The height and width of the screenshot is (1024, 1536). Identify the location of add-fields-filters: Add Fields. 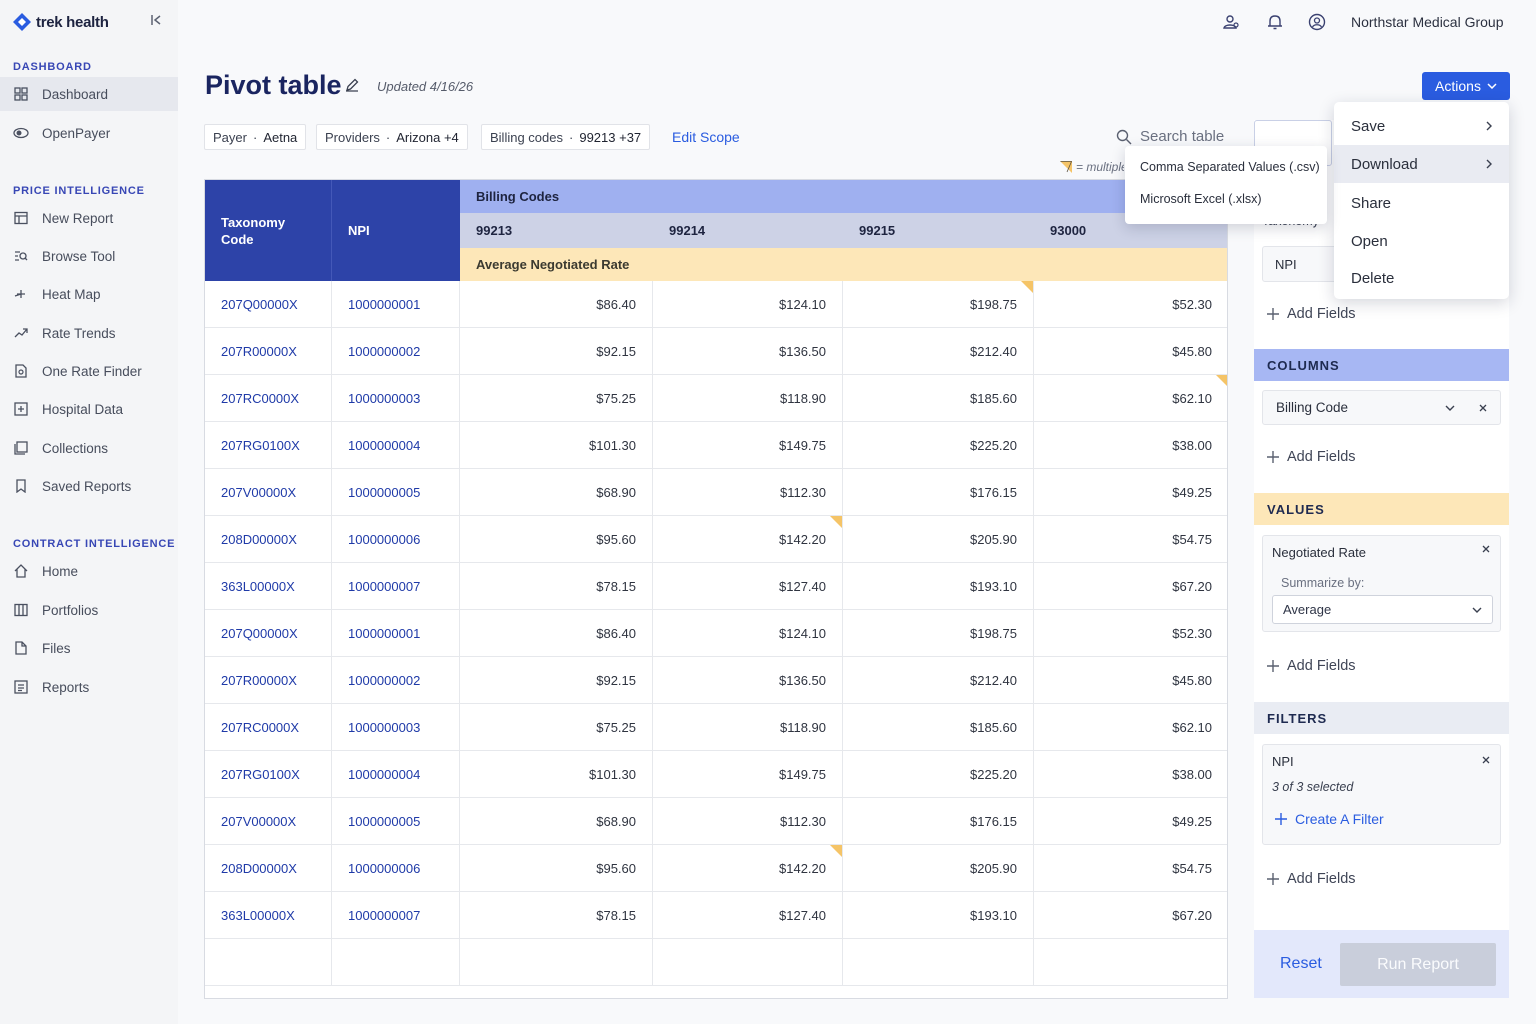
(1311, 879).